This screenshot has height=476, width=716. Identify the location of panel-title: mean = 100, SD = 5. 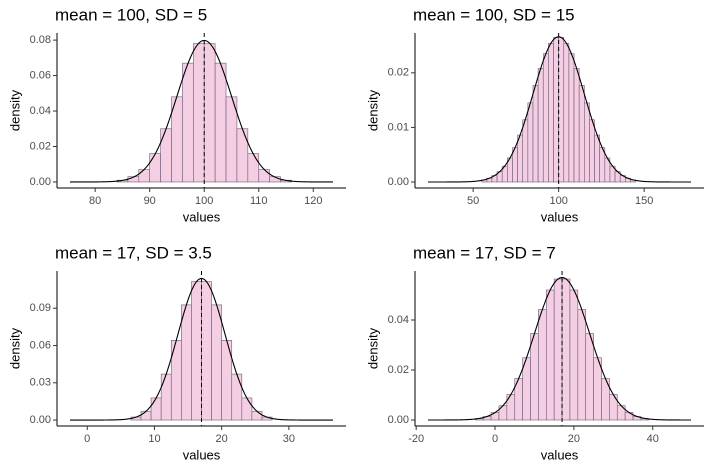
(131, 14).